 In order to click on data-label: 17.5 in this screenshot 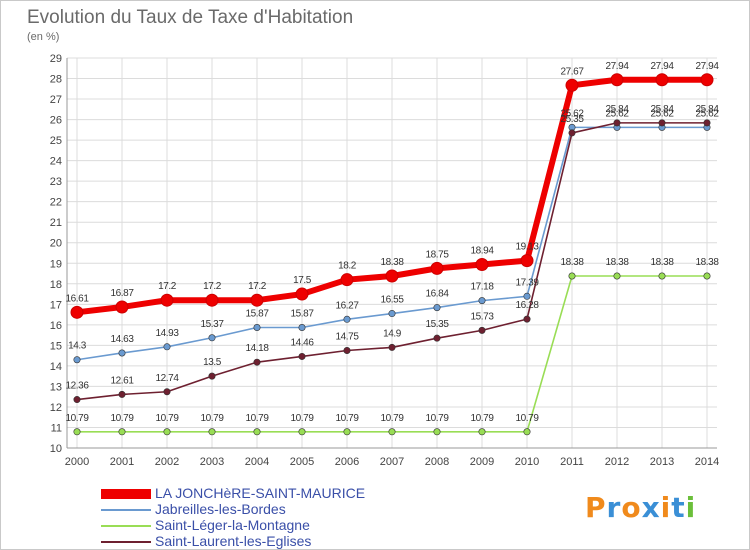, I will do `click(302, 280)`.